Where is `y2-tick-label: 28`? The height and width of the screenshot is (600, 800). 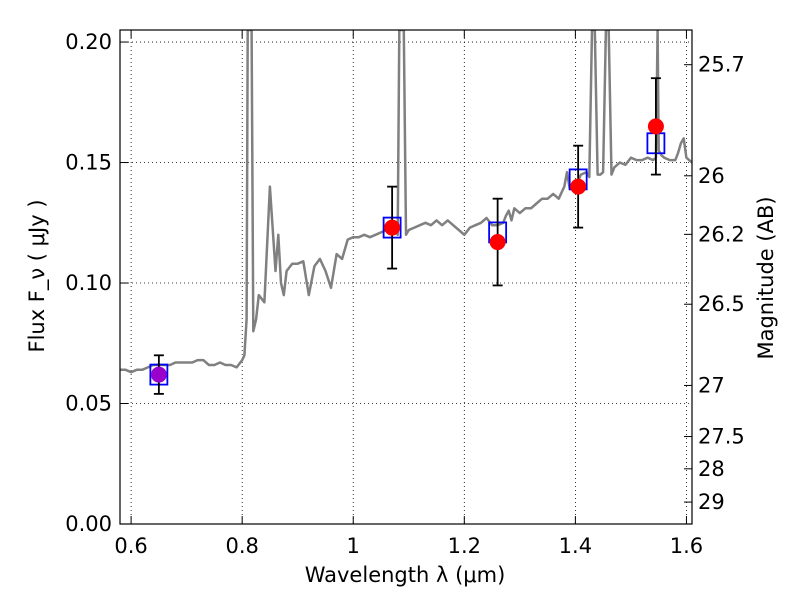
y2-tick-label: 28 is located at coordinates (711, 469).